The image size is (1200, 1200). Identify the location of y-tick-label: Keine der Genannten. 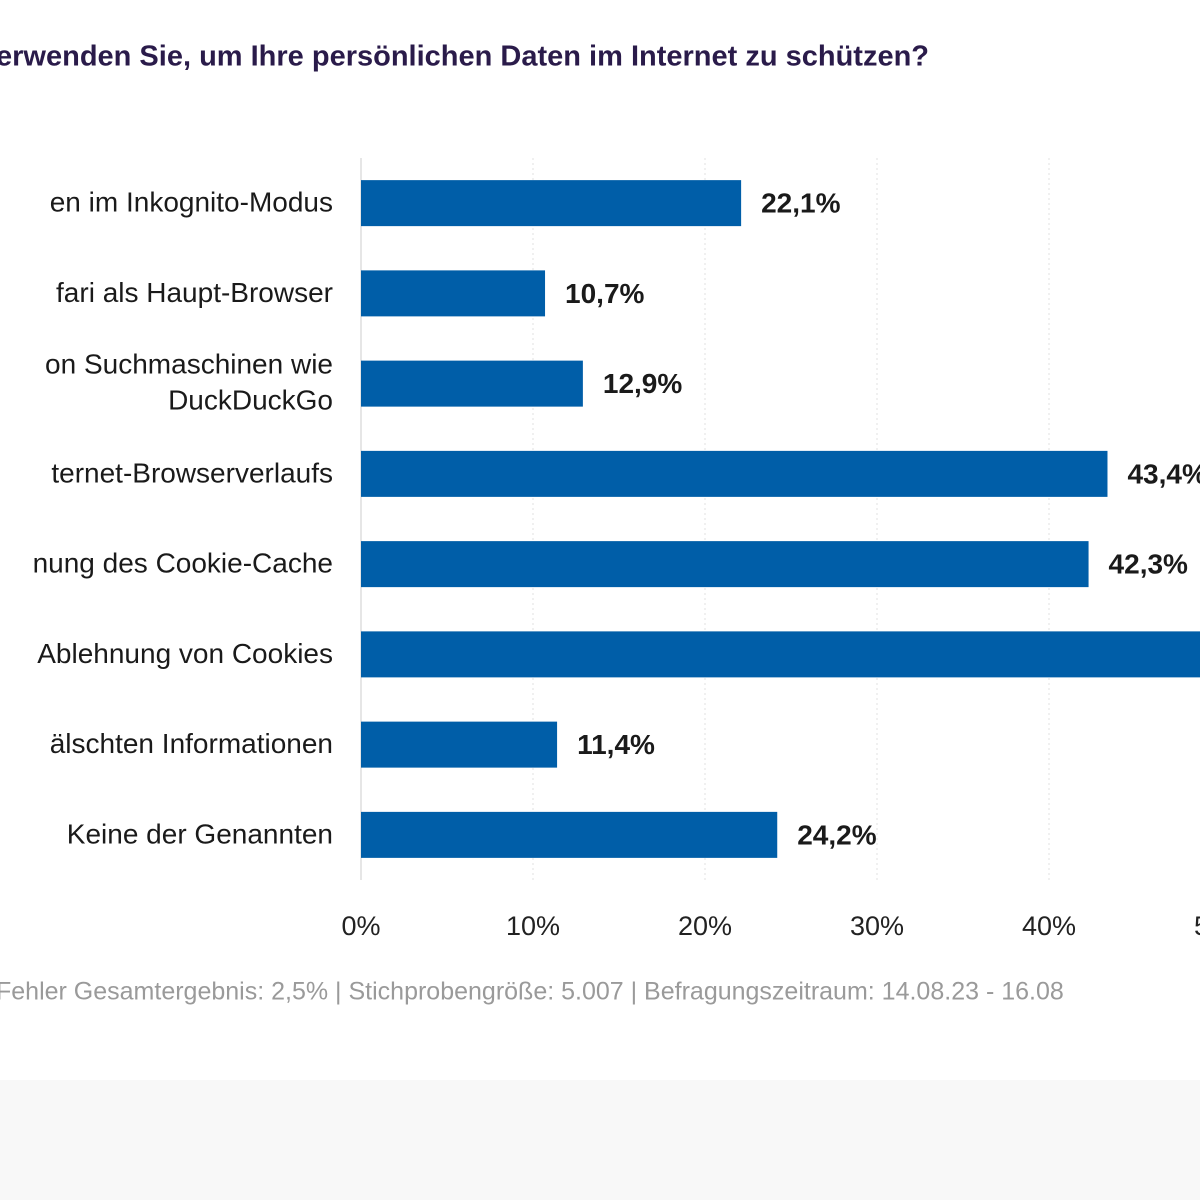
(200, 833).